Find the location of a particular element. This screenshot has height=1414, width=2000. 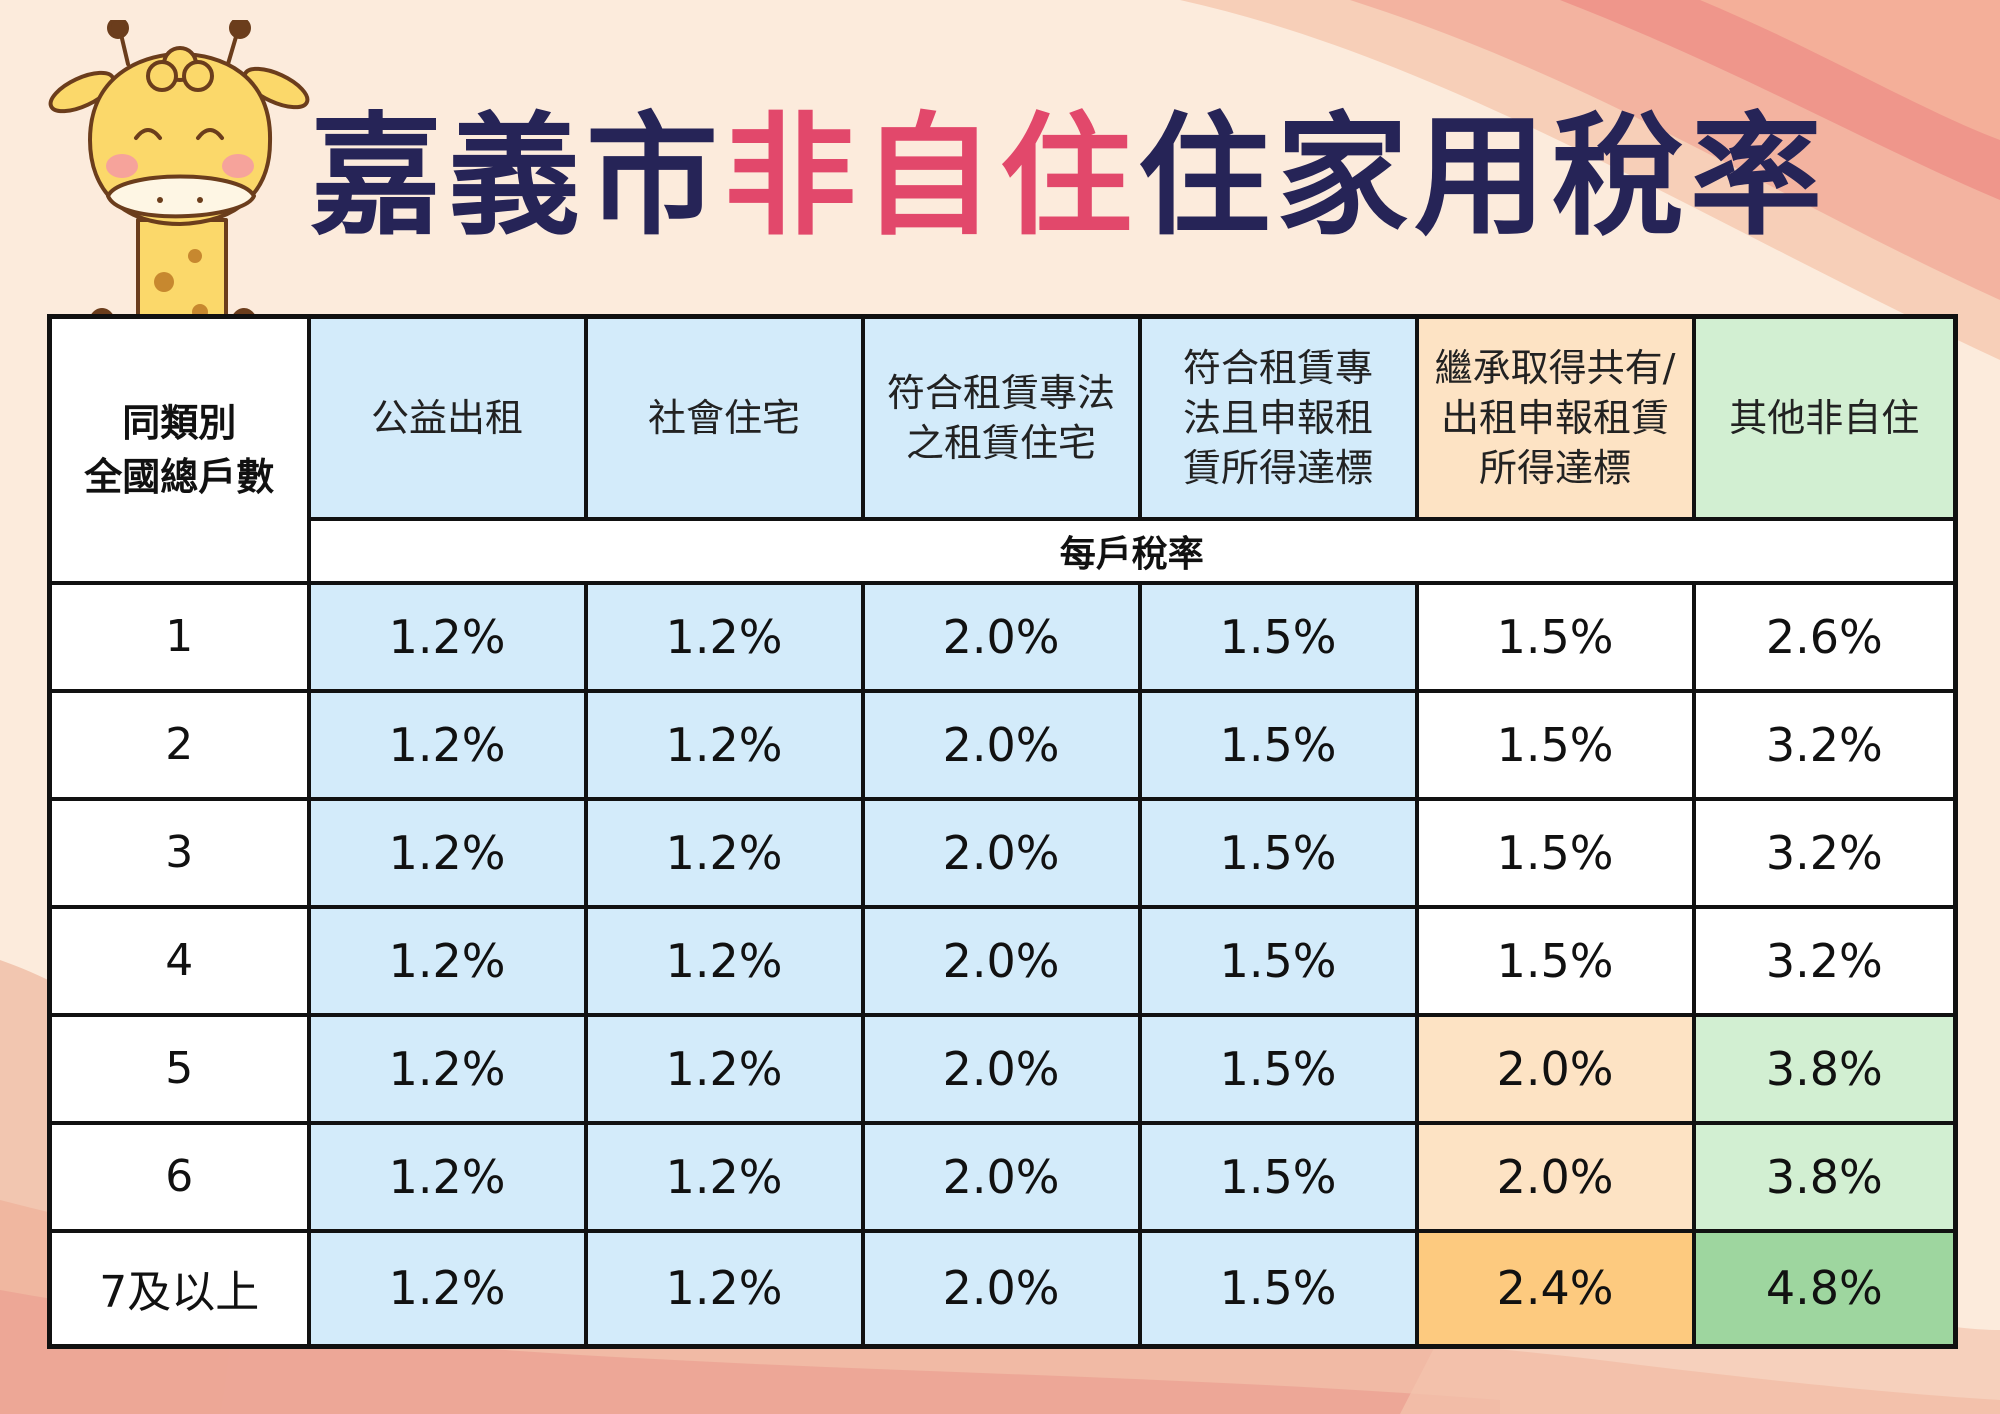

title-part-2: 住家用稅率 is located at coordinates (1483, 177).